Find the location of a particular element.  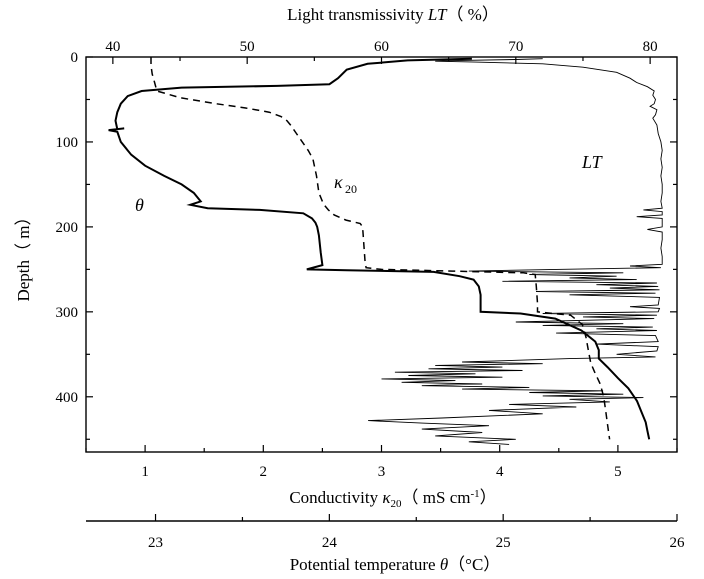

kappa-label: κ is located at coordinates (338, 182).